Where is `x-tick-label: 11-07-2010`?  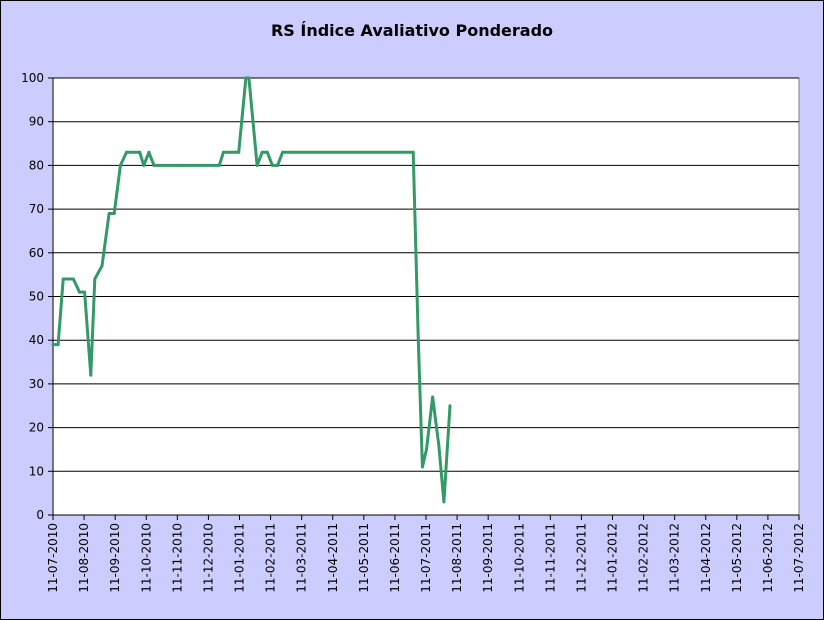
x-tick-label: 11-07-2010 is located at coordinates (53, 558).